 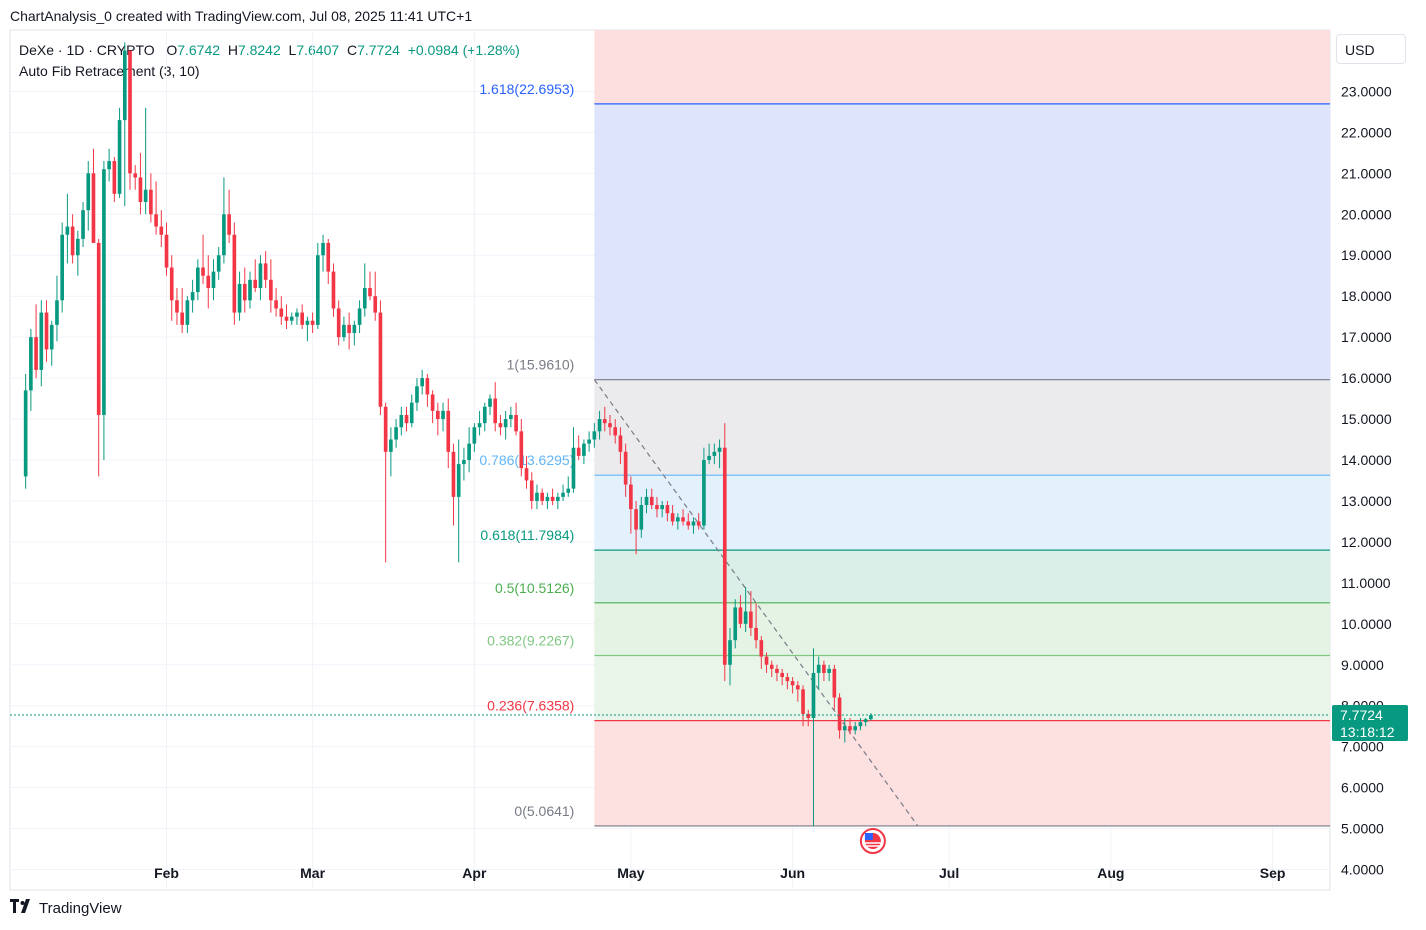 I want to click on y-tick-label: 21.0000, so click(x=1366, y=173).